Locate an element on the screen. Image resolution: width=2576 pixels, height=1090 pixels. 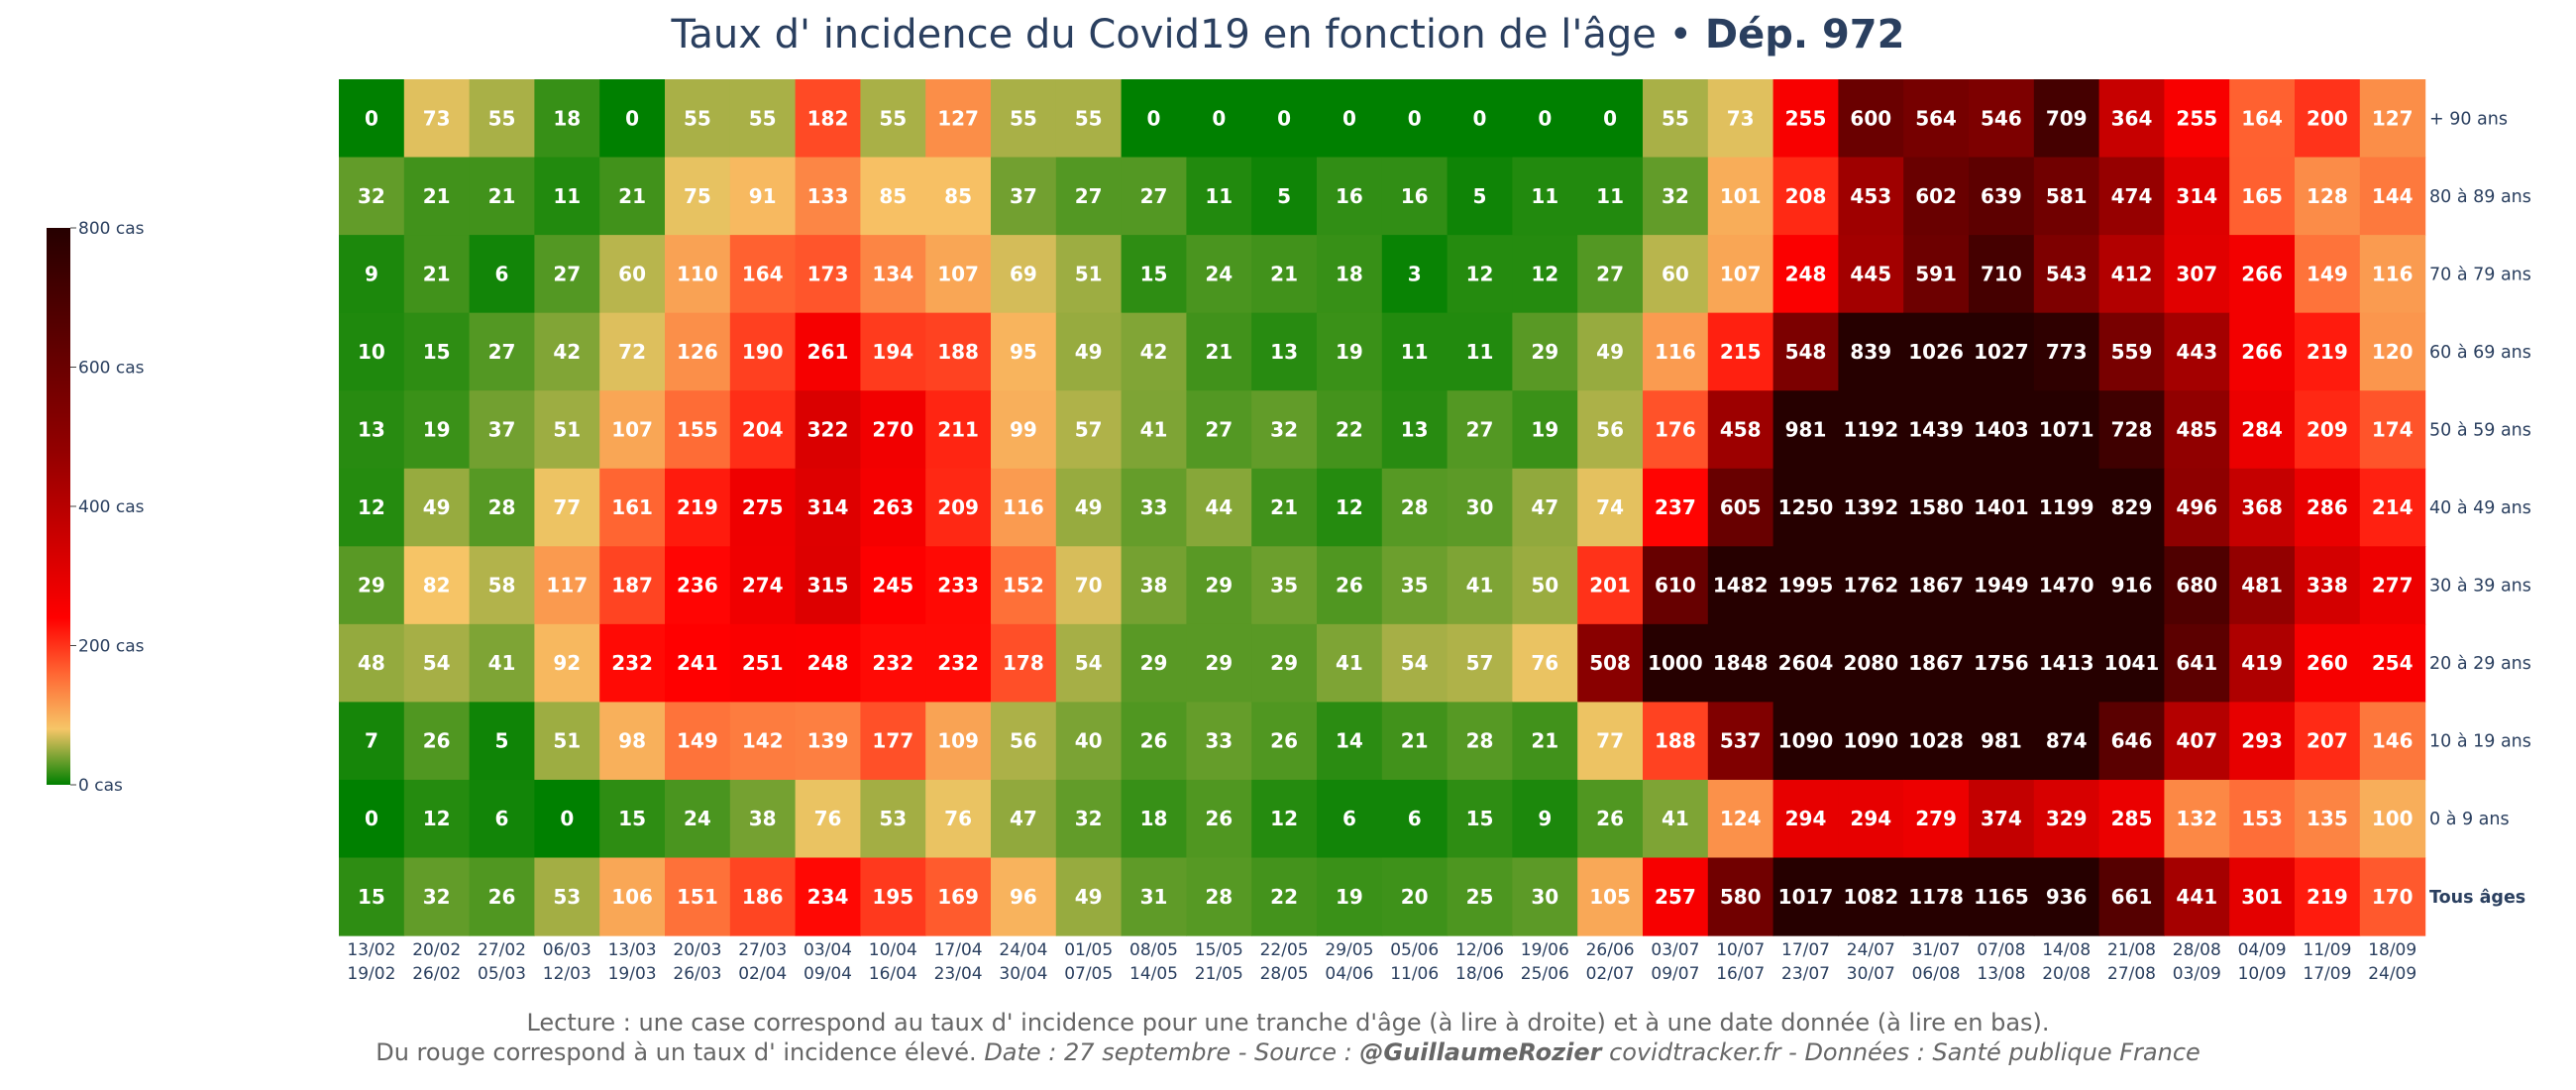
column-label-end: 21/05 is located at coordinates (1219, 974).